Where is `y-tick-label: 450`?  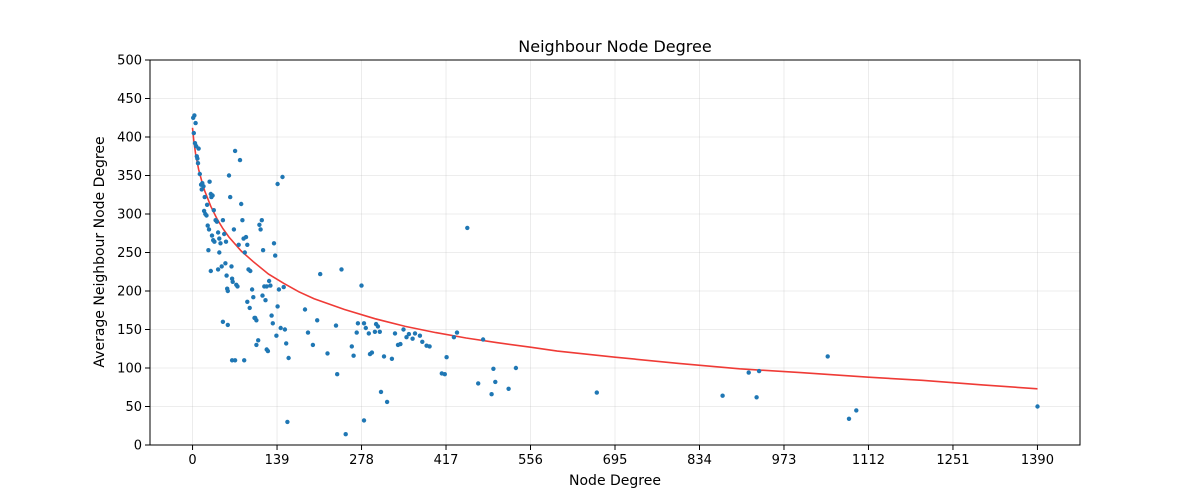 y-tick-label: 450 is located at coordinates (129, 99).